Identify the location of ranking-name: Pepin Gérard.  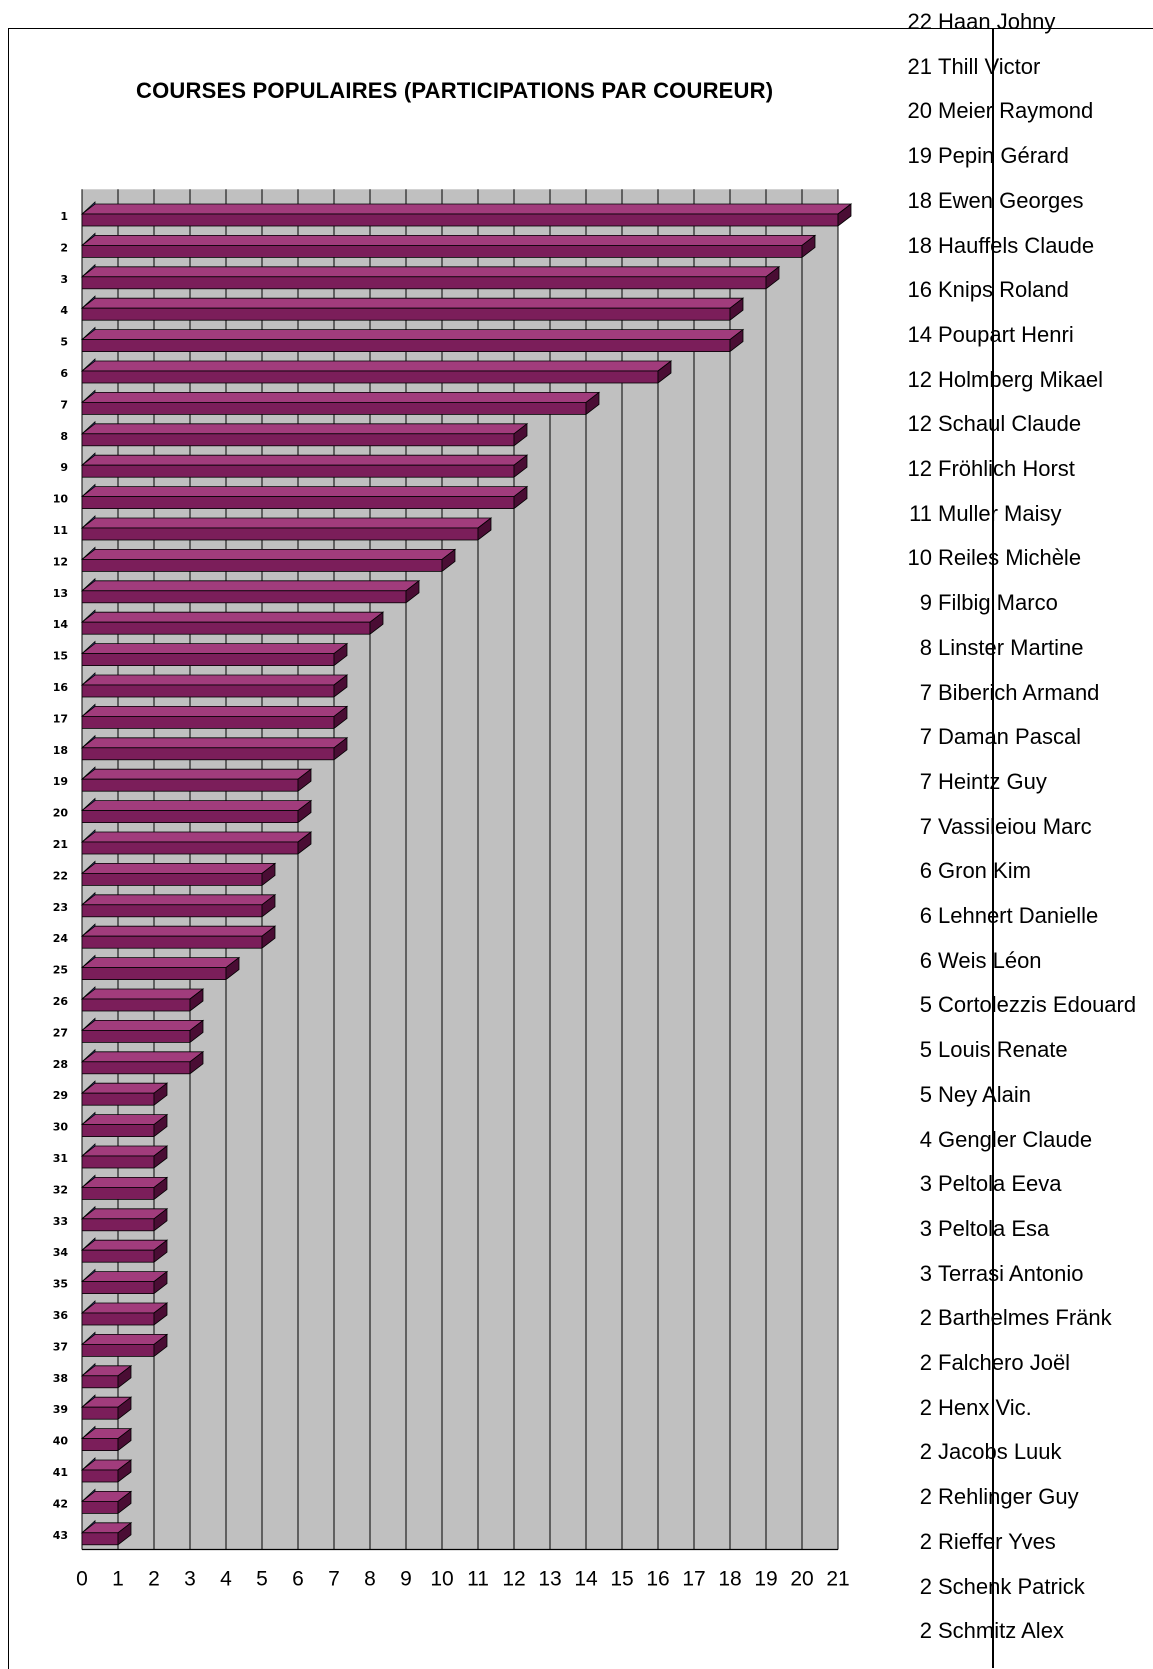
(1003, 156).